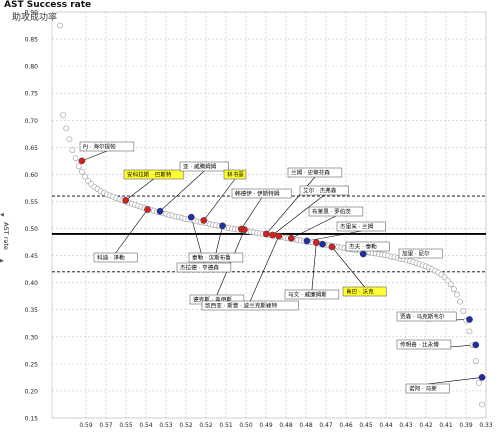 The width and height of the screenshot is (500, 440). Describe the element at coordinates (346, 425) in the screenshot. I see `x-tick-label: 0.46` at that location.